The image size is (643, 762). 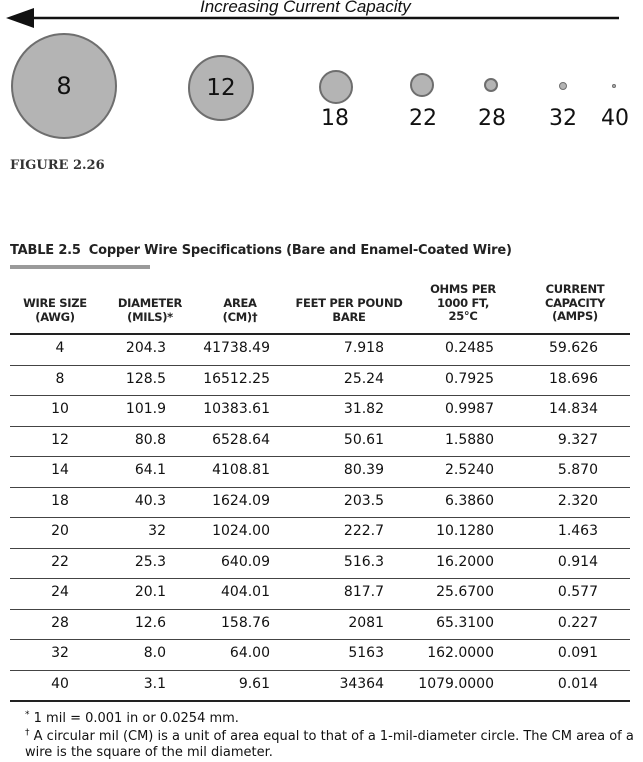 What do you see at coordinates (60, 439) in the screenshot?
I see `cell-wire-size: 12` at bounding box center [60, 439].